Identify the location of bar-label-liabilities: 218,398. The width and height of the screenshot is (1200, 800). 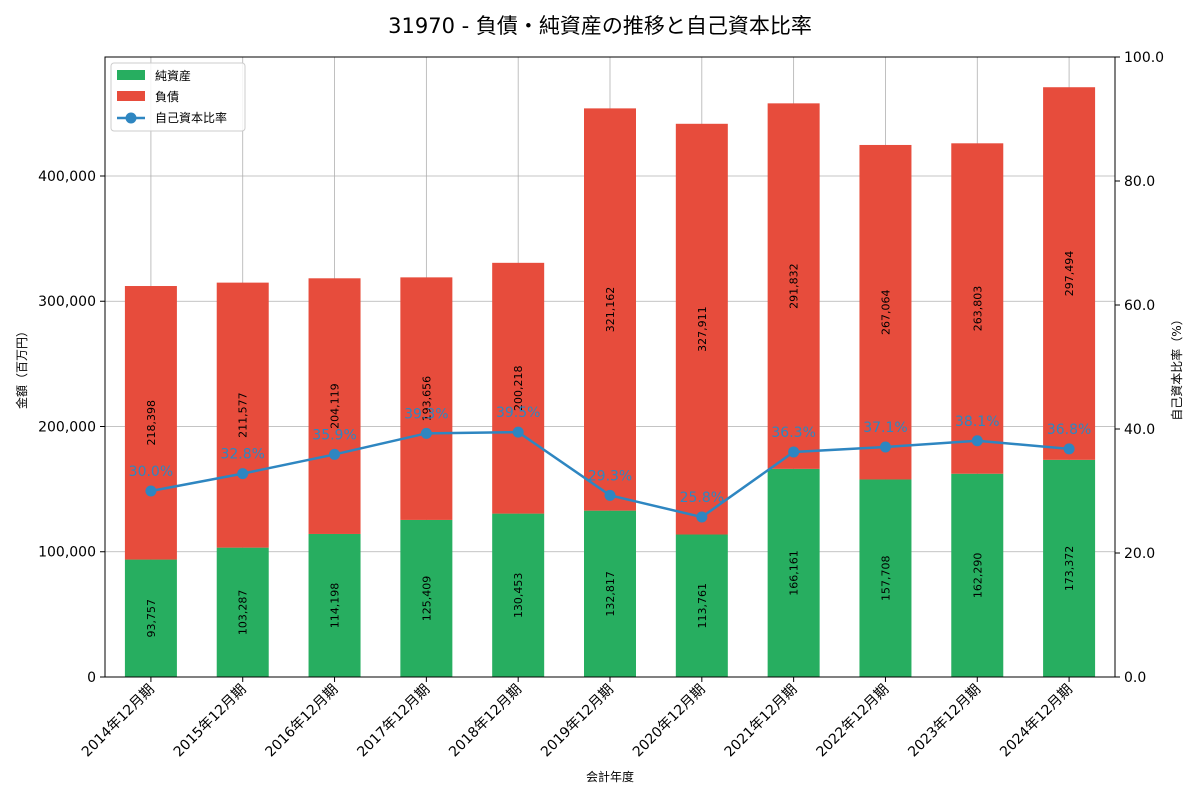
(151, 423).